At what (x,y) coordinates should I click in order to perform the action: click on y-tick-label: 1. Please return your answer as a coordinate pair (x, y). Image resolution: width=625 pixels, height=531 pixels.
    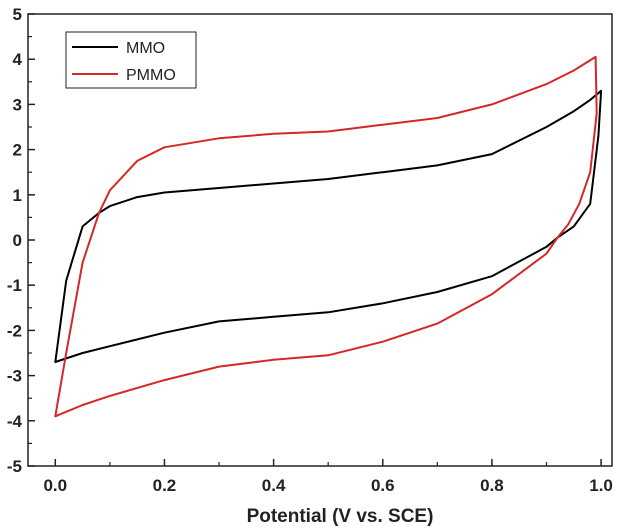
    Looking at the image, I should click on (17, 195).